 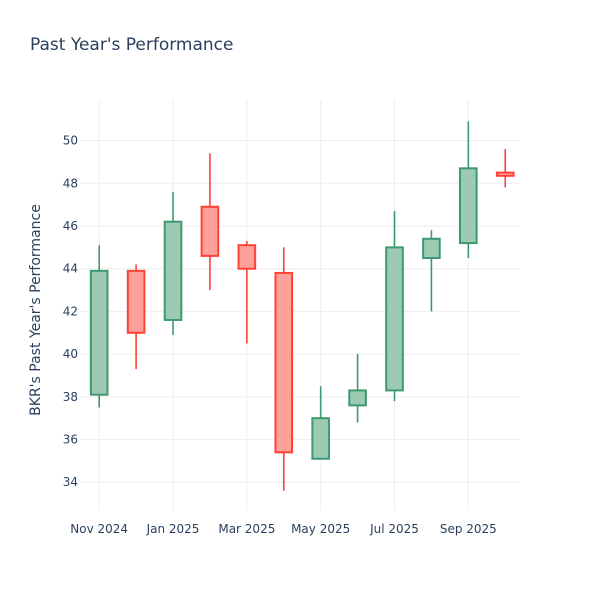 I want to click on y-tick-label: 40, so click(x=70, y=354).